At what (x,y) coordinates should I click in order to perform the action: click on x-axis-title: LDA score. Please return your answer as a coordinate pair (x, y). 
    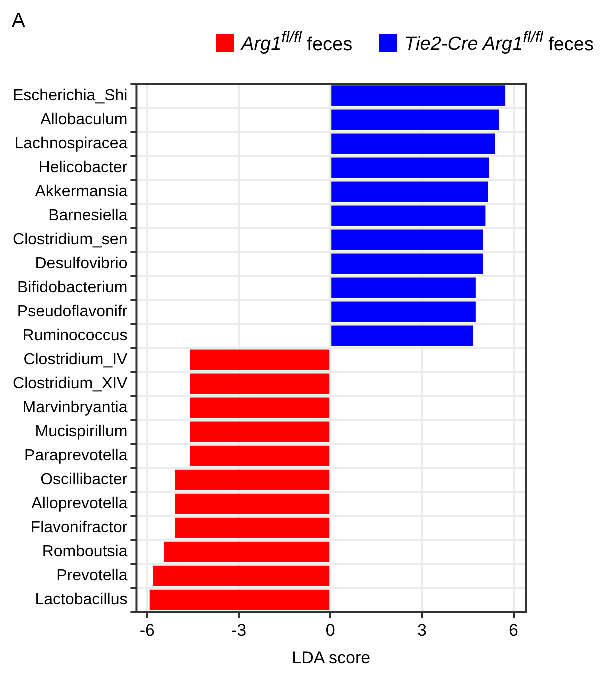
    Looking at the image, I should click on (331, 658).